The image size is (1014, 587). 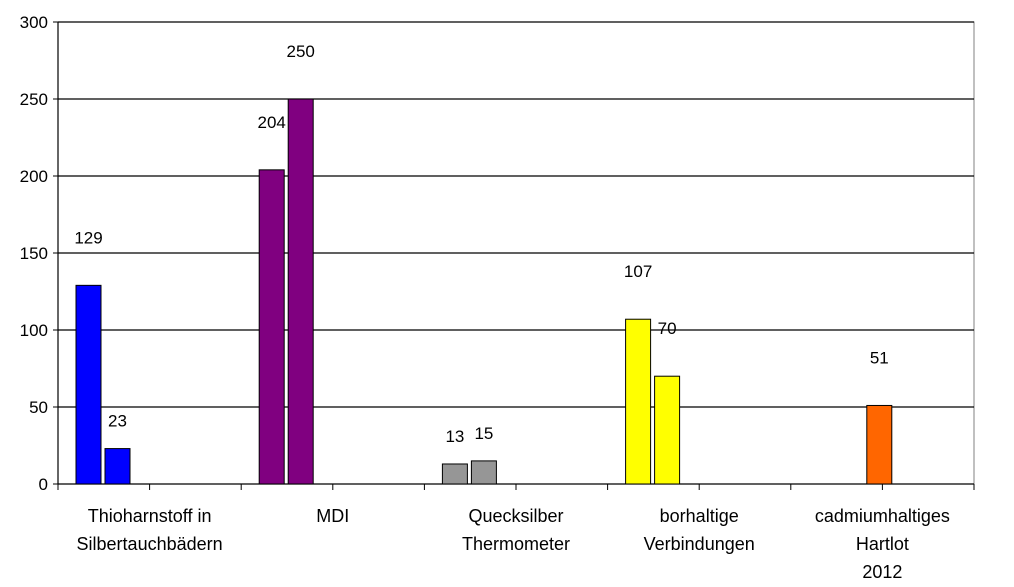 I want to click on y-tick-label: 50, so click(x=38, y=407).